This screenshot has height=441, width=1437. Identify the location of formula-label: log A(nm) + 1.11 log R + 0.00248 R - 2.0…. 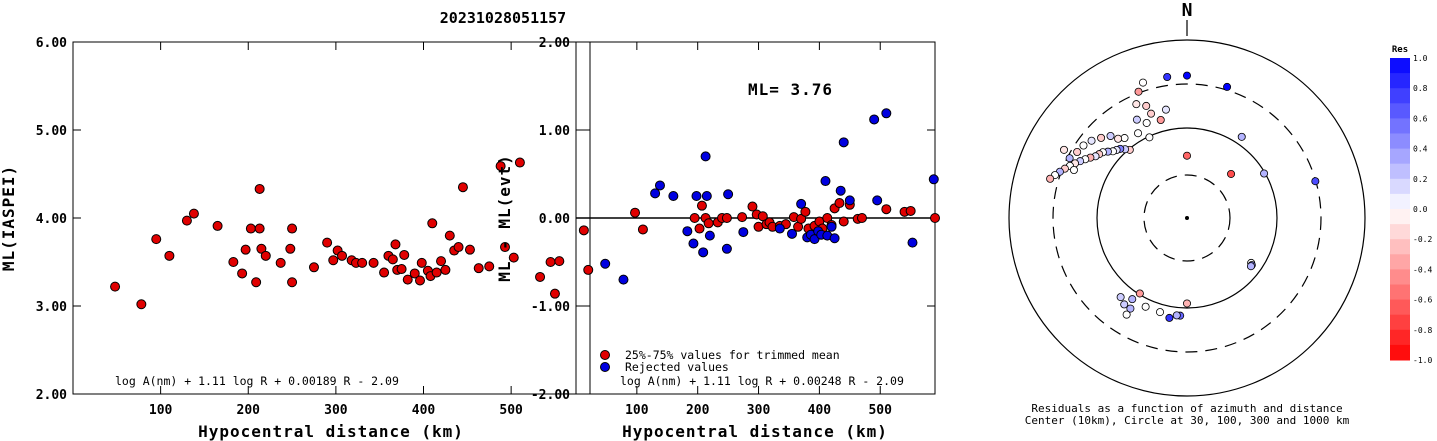
(762, 381).